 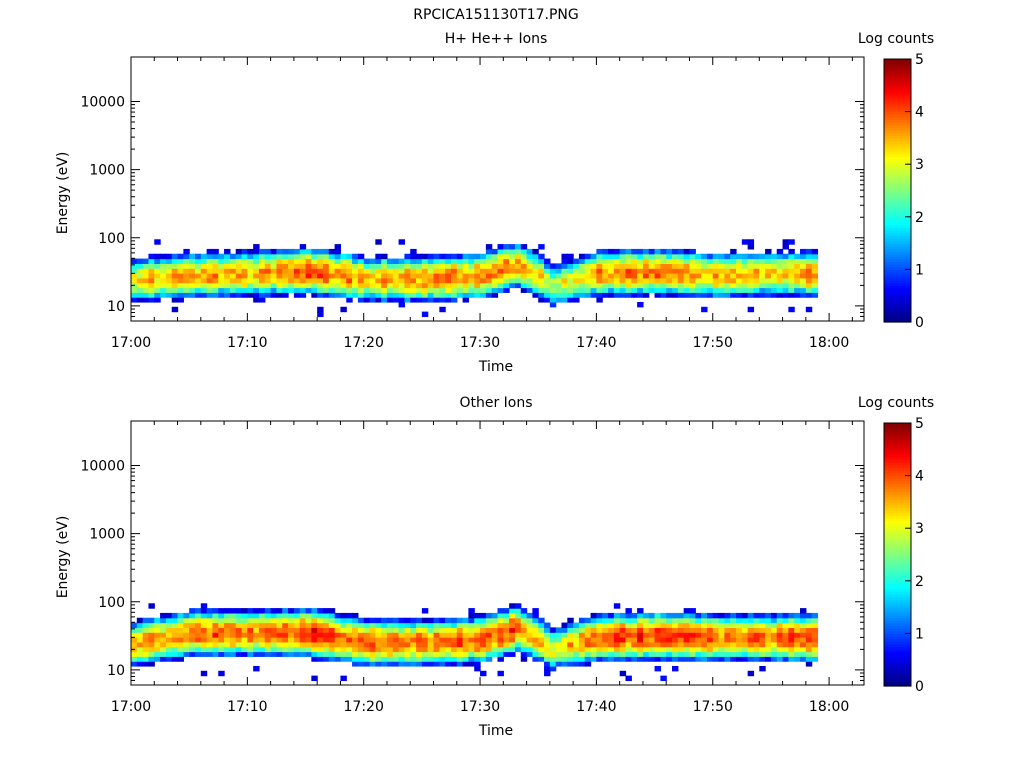 I want to click on colorbar-tick-label: 2, so click(x=919, y=582).